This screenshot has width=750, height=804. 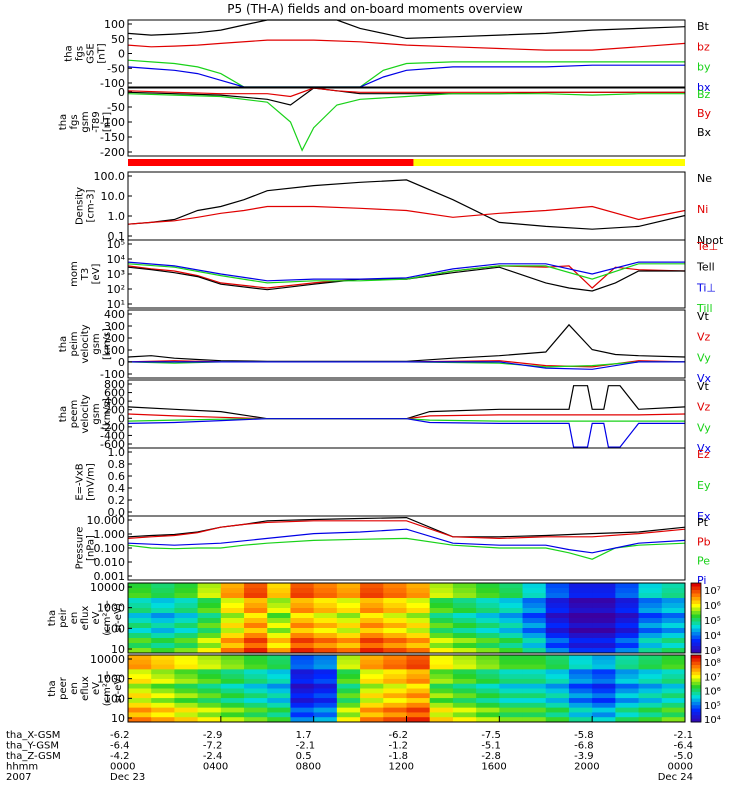 I want to click on y-tick-label: 10.0, so click(x=113, y=196).